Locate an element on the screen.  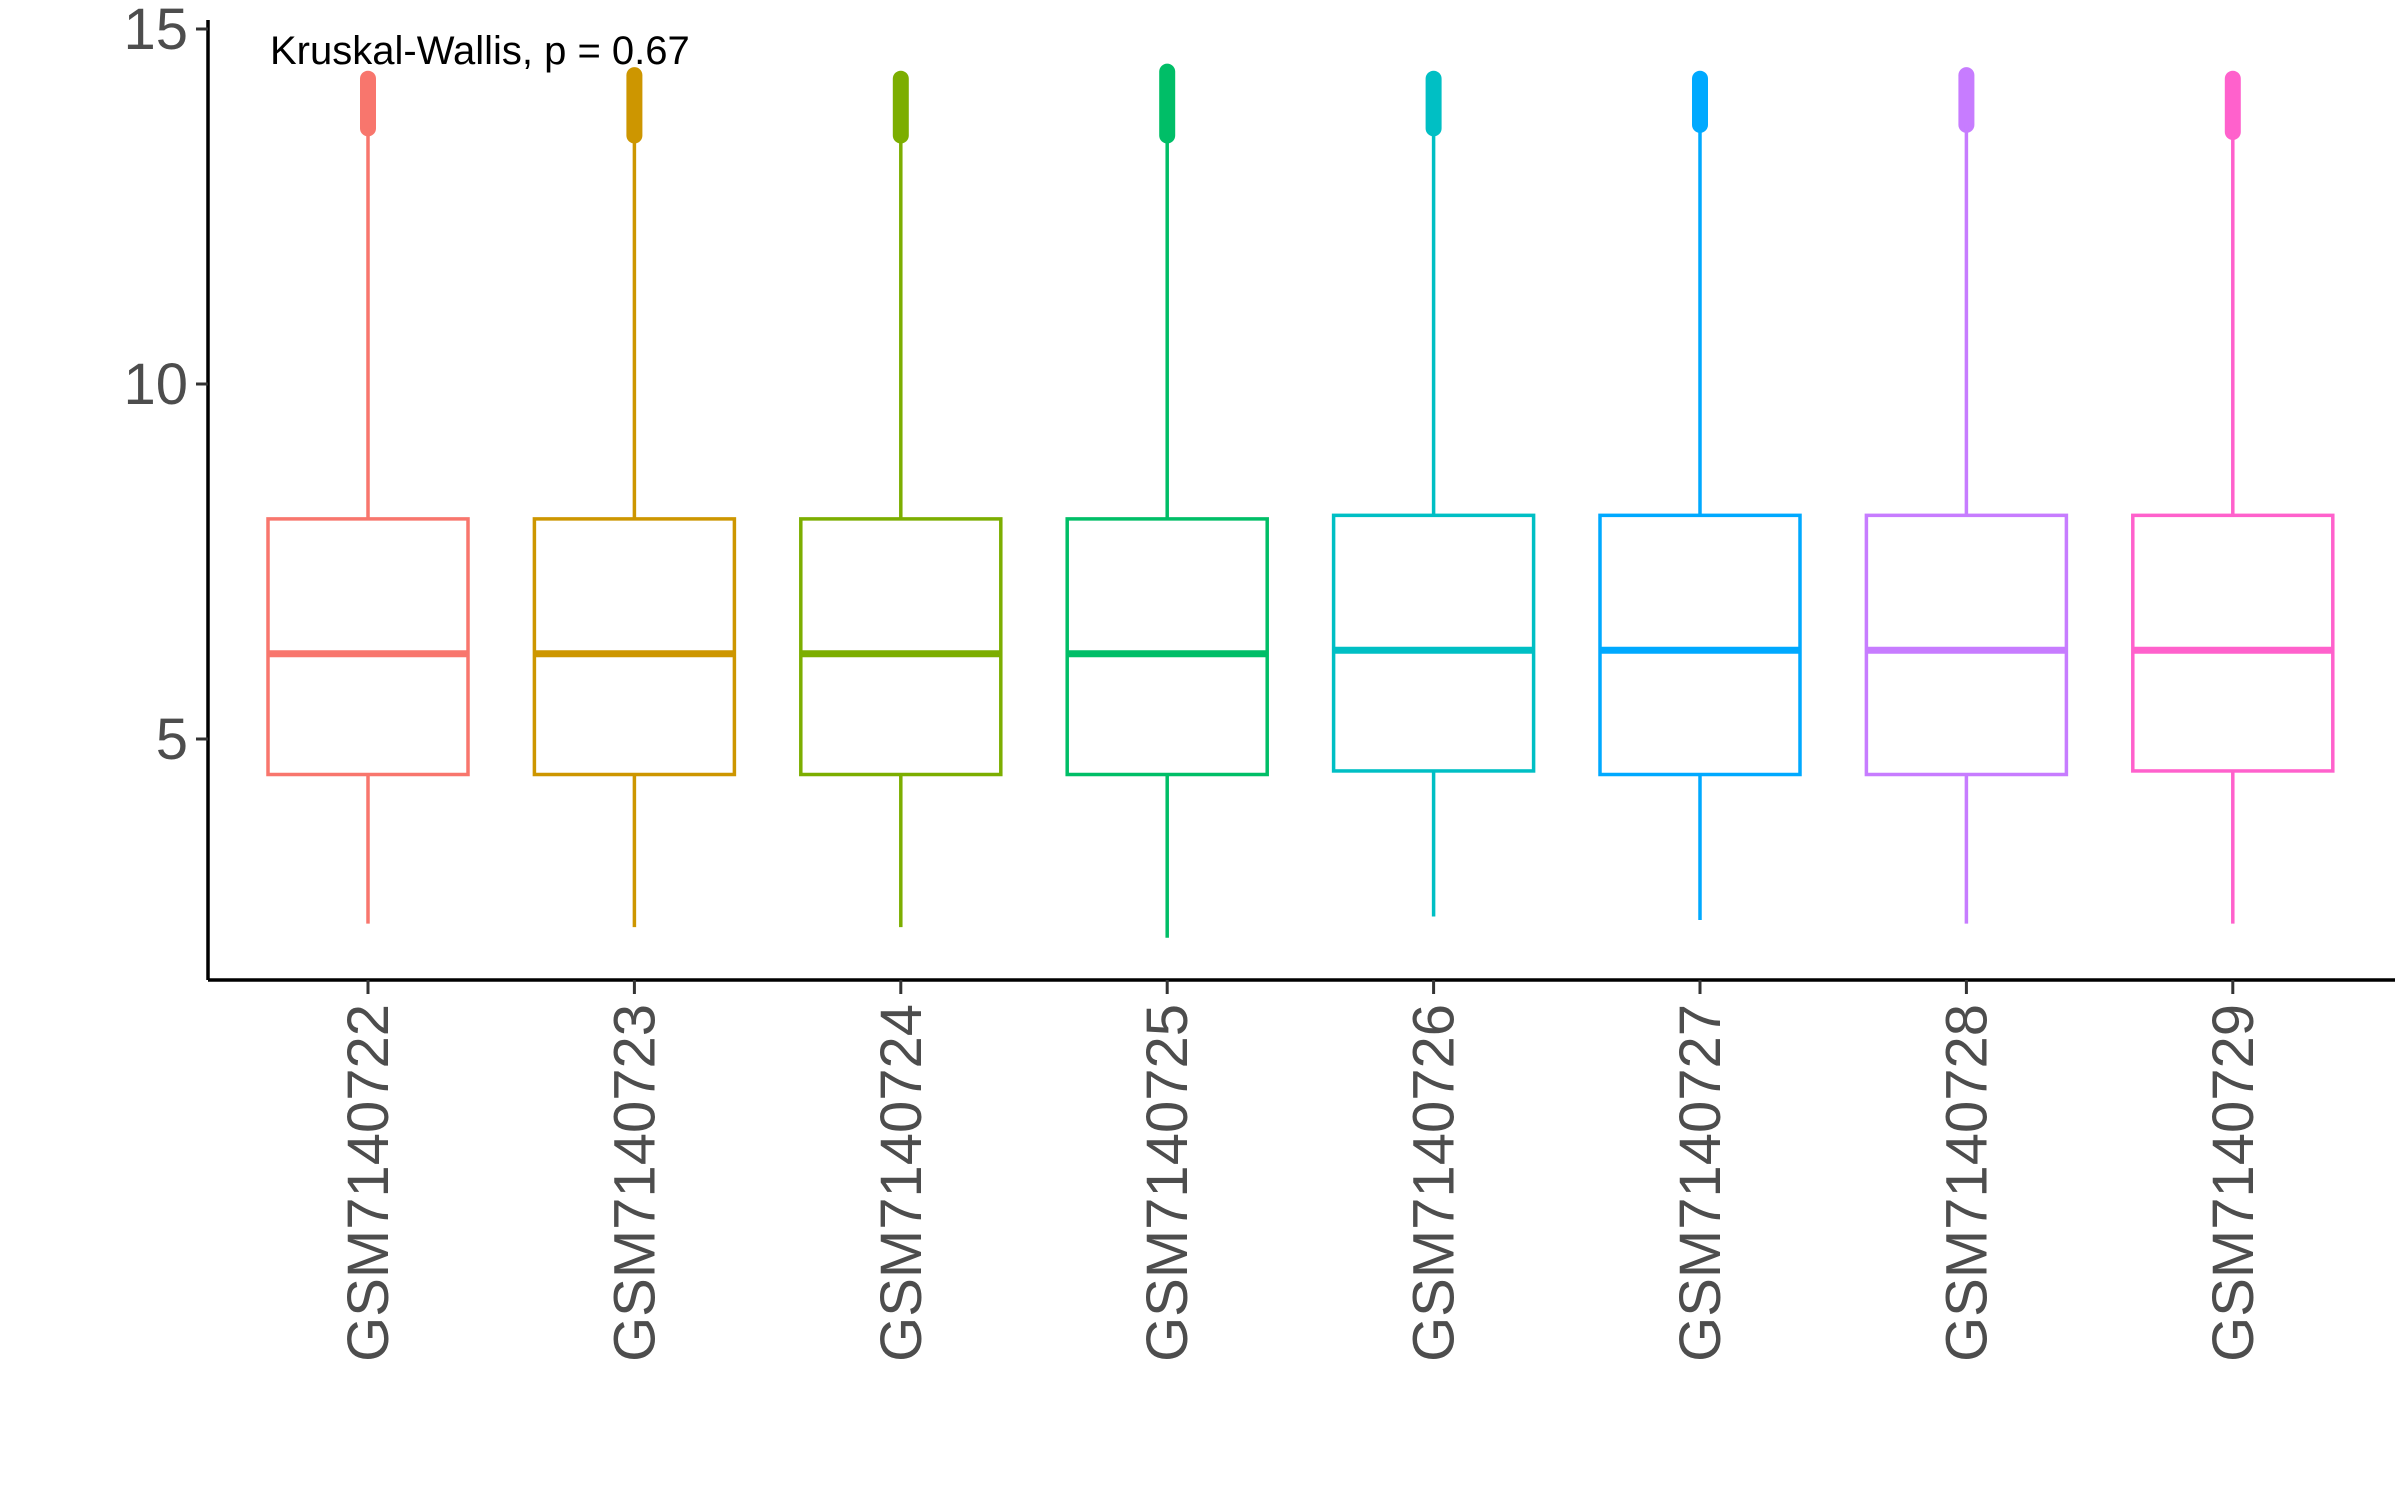
y-tick-label: 15 is located at coordinates (155, 31).